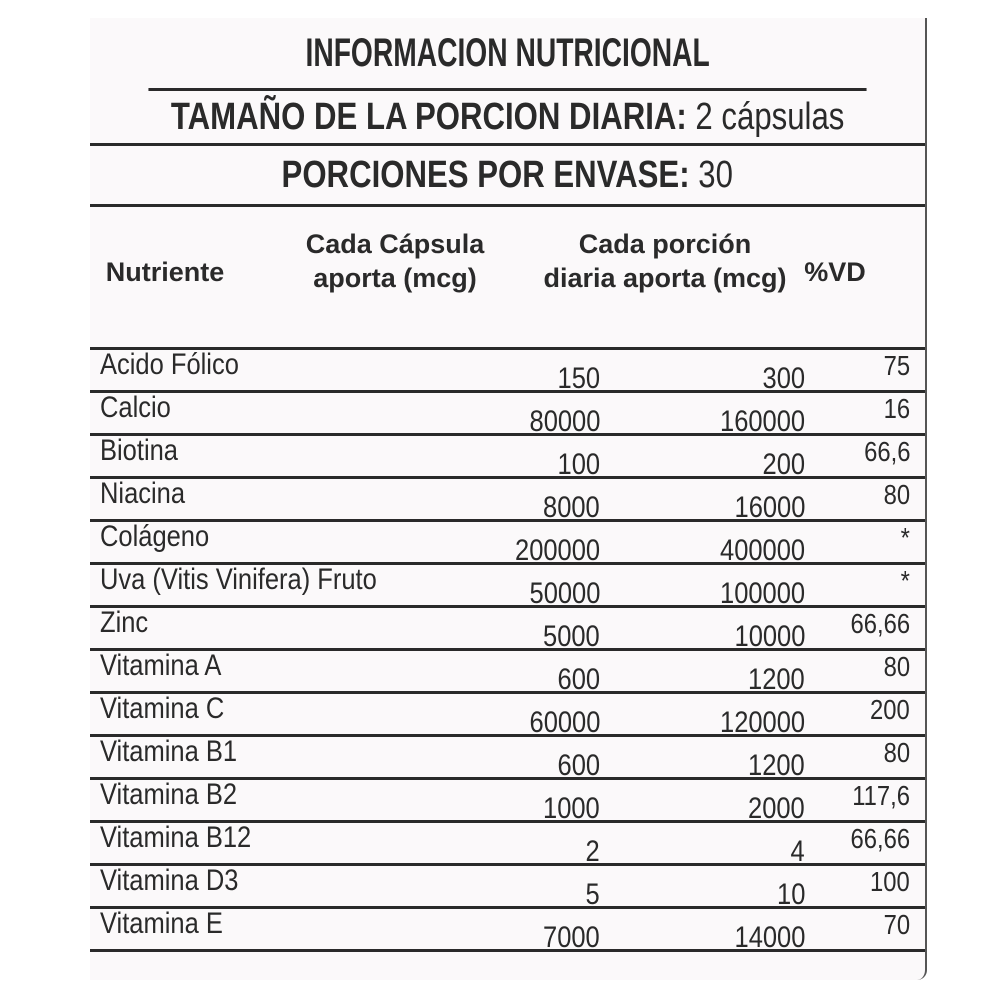 The height and width of the screenshot is (1000, 1000). Describe the element at coordinates (769, 507) in the screenshot. I see `per-serving-value: 16000` at that location.